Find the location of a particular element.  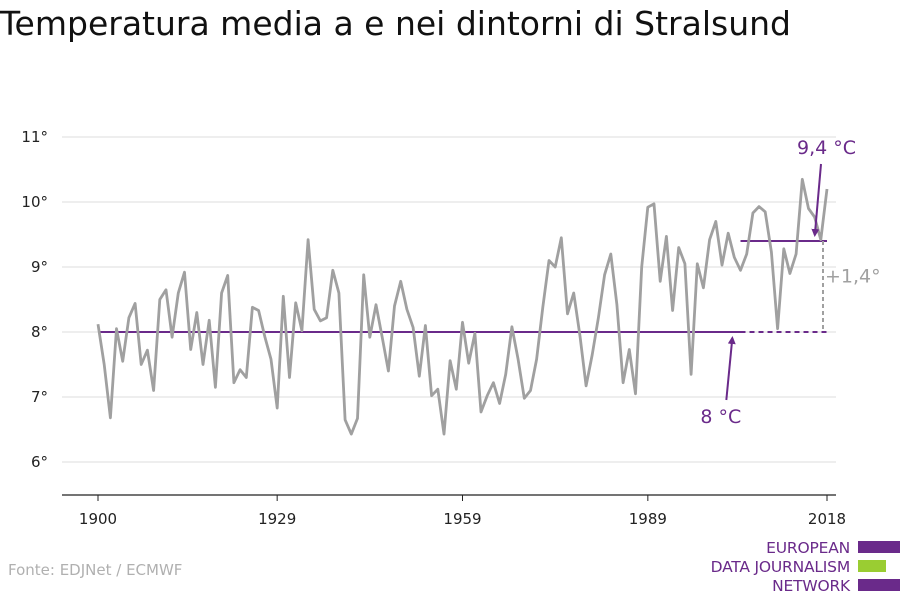

logo-bar-purple-top is located at coordinates (879, 547).